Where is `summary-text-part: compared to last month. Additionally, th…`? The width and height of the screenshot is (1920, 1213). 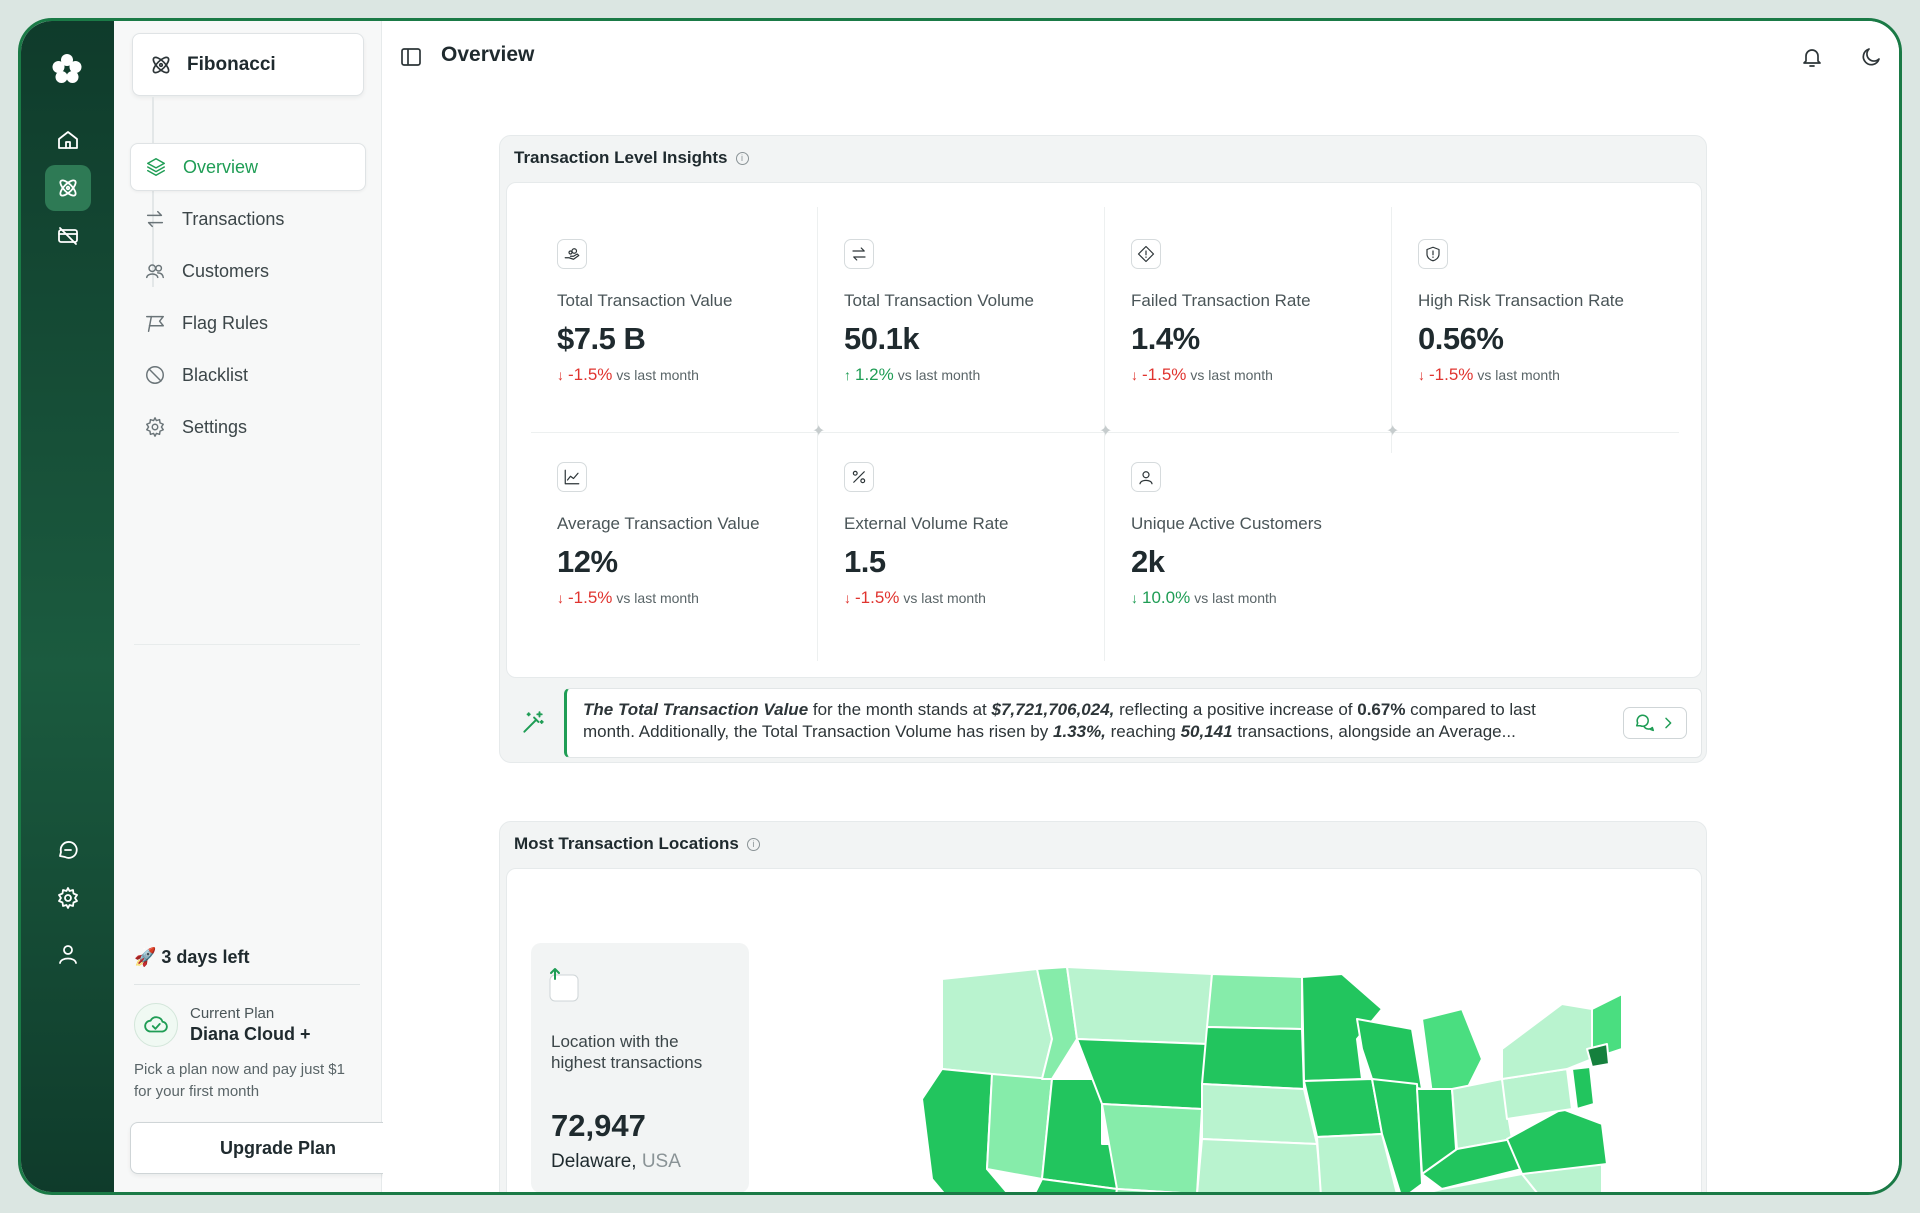
summary-text-part: compared to last month. Additionally, th… is located at coordinates (1059, 720).